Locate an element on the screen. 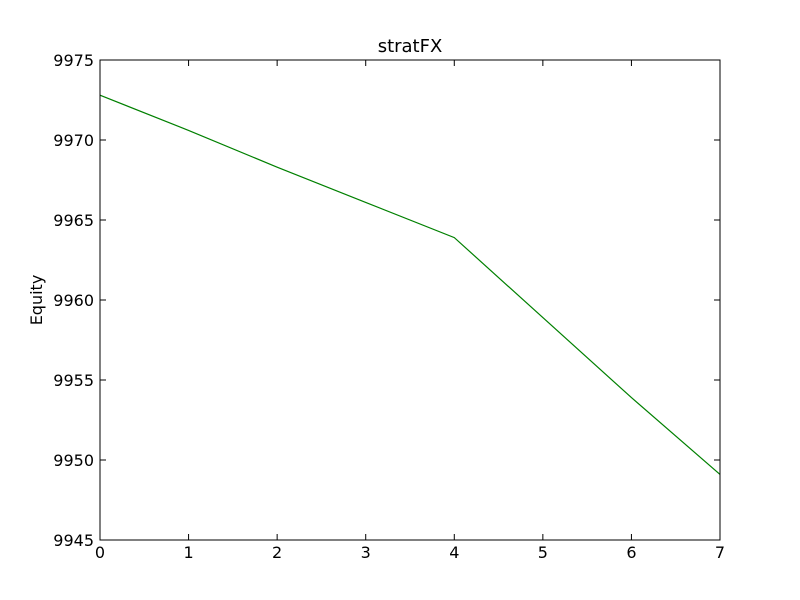 This screenshot has width=800, height=600. x-tick-label: 6 is located at coordinates (631, 552).